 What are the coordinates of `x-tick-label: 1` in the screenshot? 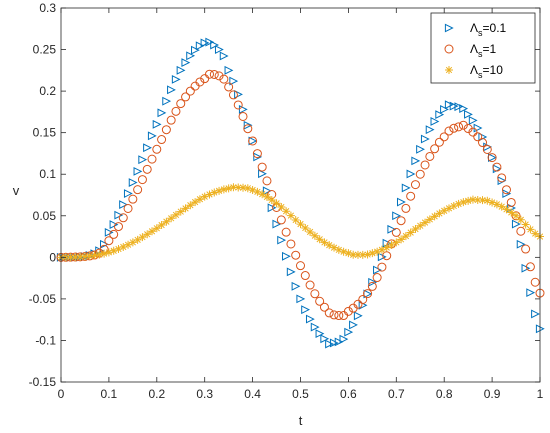 It's located at (540, 394).